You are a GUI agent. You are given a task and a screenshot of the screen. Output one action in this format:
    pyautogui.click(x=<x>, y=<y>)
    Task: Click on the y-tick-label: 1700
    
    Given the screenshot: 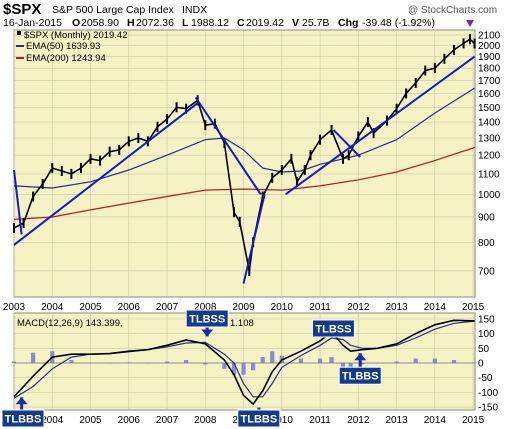 What is the action you would take?
    pyautogui.click(x=489, y=81)
    